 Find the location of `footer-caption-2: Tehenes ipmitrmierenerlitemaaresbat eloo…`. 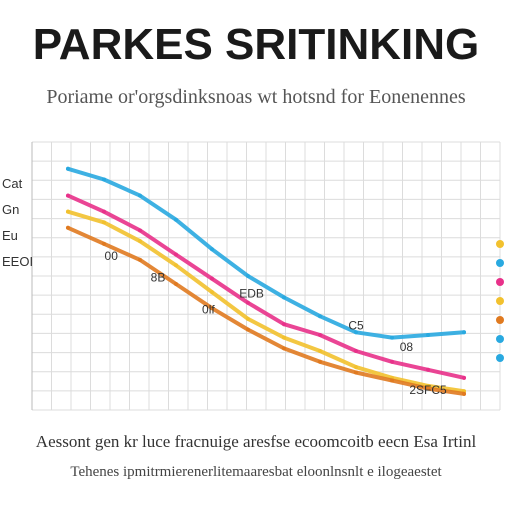

footer-caption-2: Tehenes ipmitrmierenerlitemaaresbat eloo… is located at coordinates (256, 472).